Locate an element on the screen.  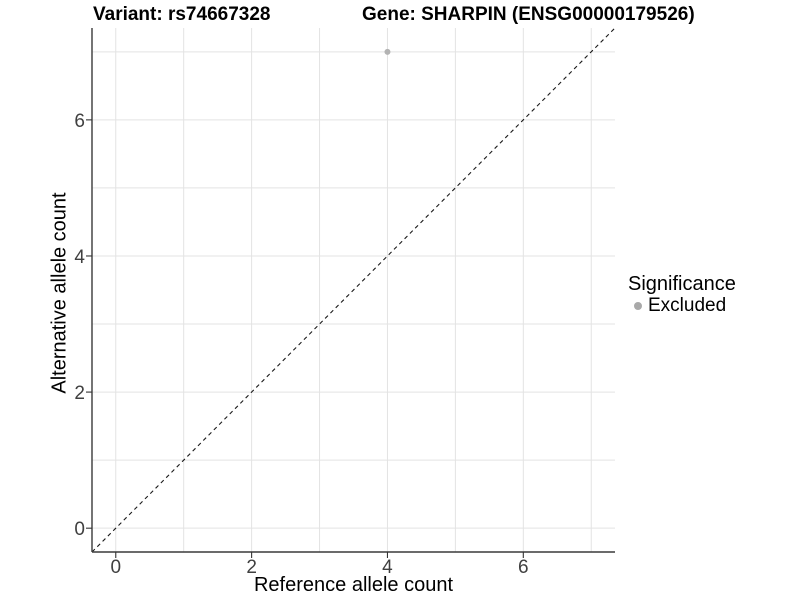
x-tick-label-2: 2 is located at coordinates (251, 567).